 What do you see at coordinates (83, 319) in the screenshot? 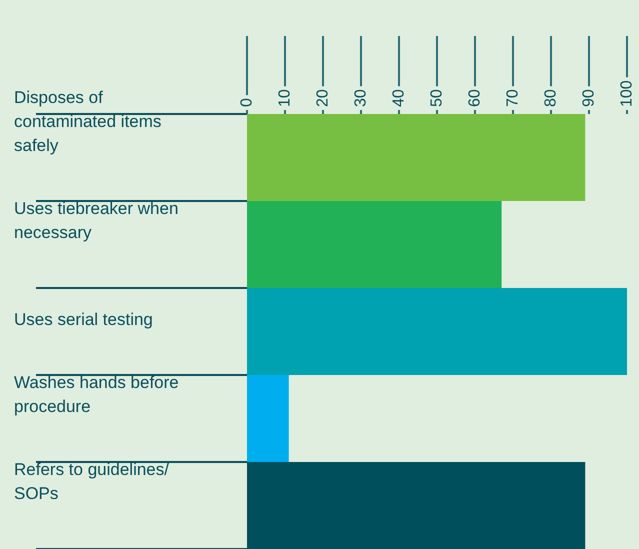
I see `y-tick-label: Uses serial testing` at bounding box center [83, 319].